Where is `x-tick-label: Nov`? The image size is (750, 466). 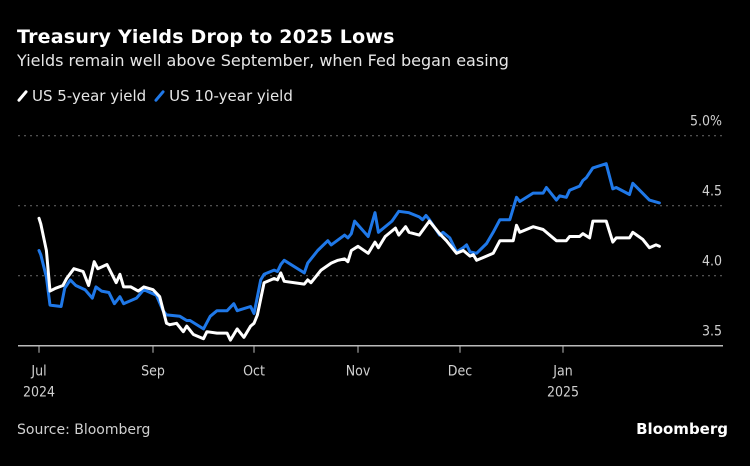
x-tick-label: Nov is located at coordinates (358, 372).